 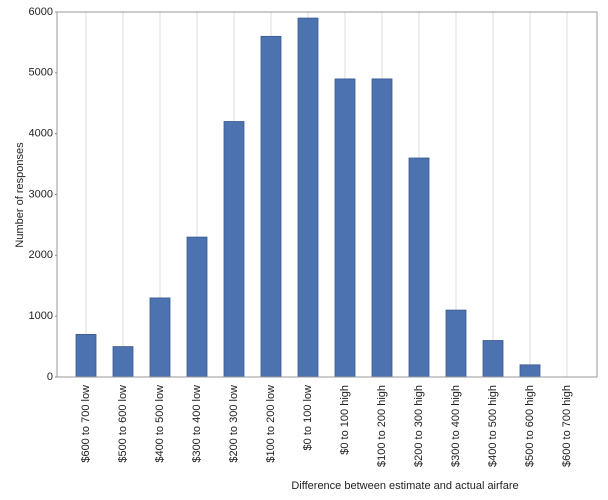 What do you see at coordinates (50, 377) in the screenshot?
I see `y-tick-label: 0` at bounding box center [50, 377].